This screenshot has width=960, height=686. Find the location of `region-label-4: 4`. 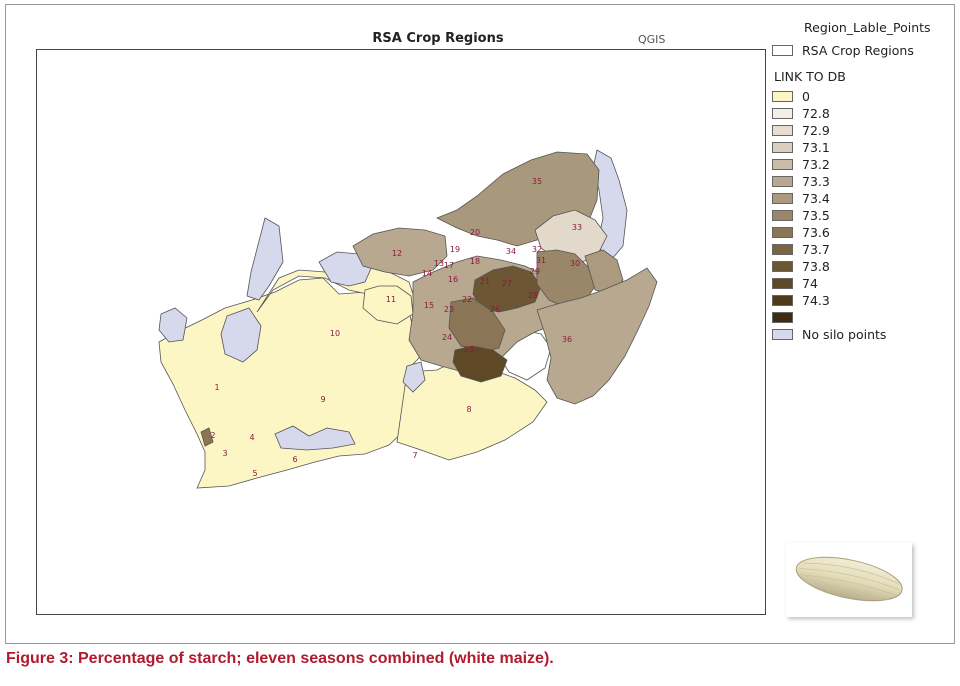

region-label-4: 4 is located at coordinates (251, 437).